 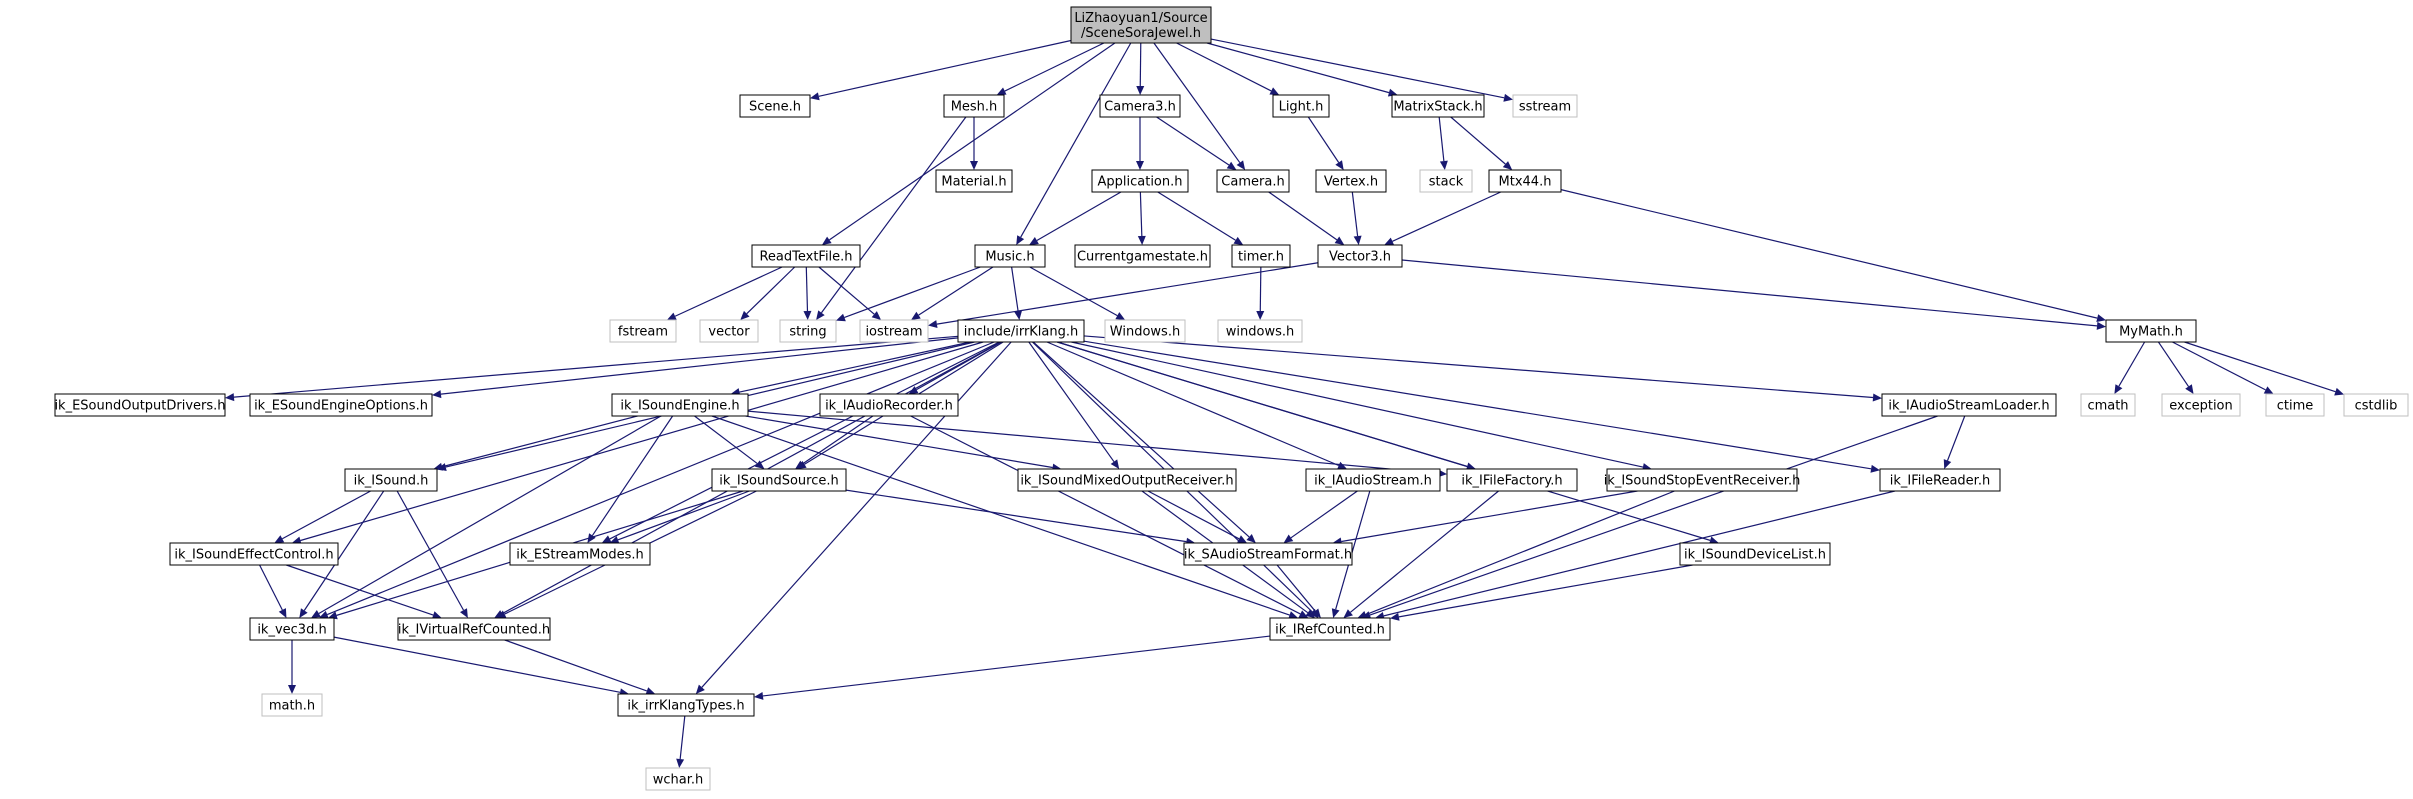 What do you see at coordinates (1127, 480) in the screenshot?
I see `node-isoundmixedoutputreceiver: ik_ISoundMixedOutputReceiver.h` at bounding box center [1127, 480].